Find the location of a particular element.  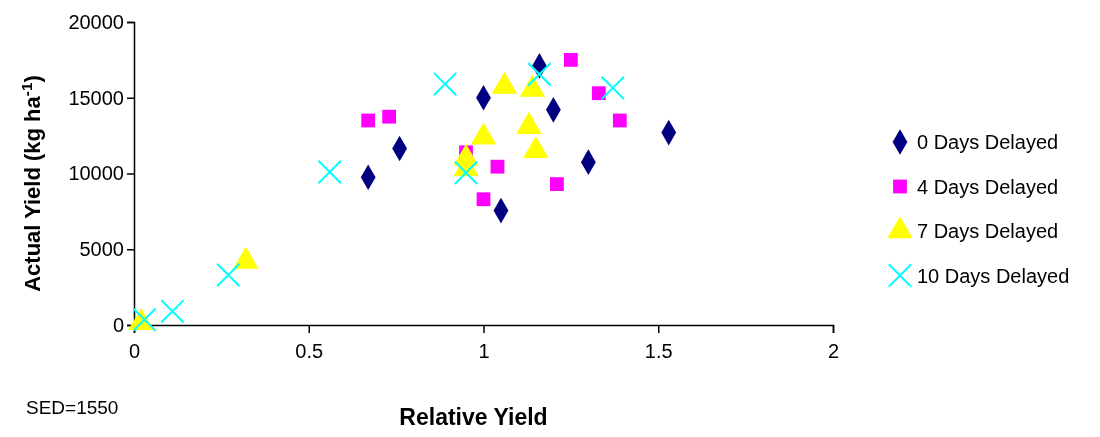

legend-label: 4 Days Delayed is located at coordinates (988, 186).